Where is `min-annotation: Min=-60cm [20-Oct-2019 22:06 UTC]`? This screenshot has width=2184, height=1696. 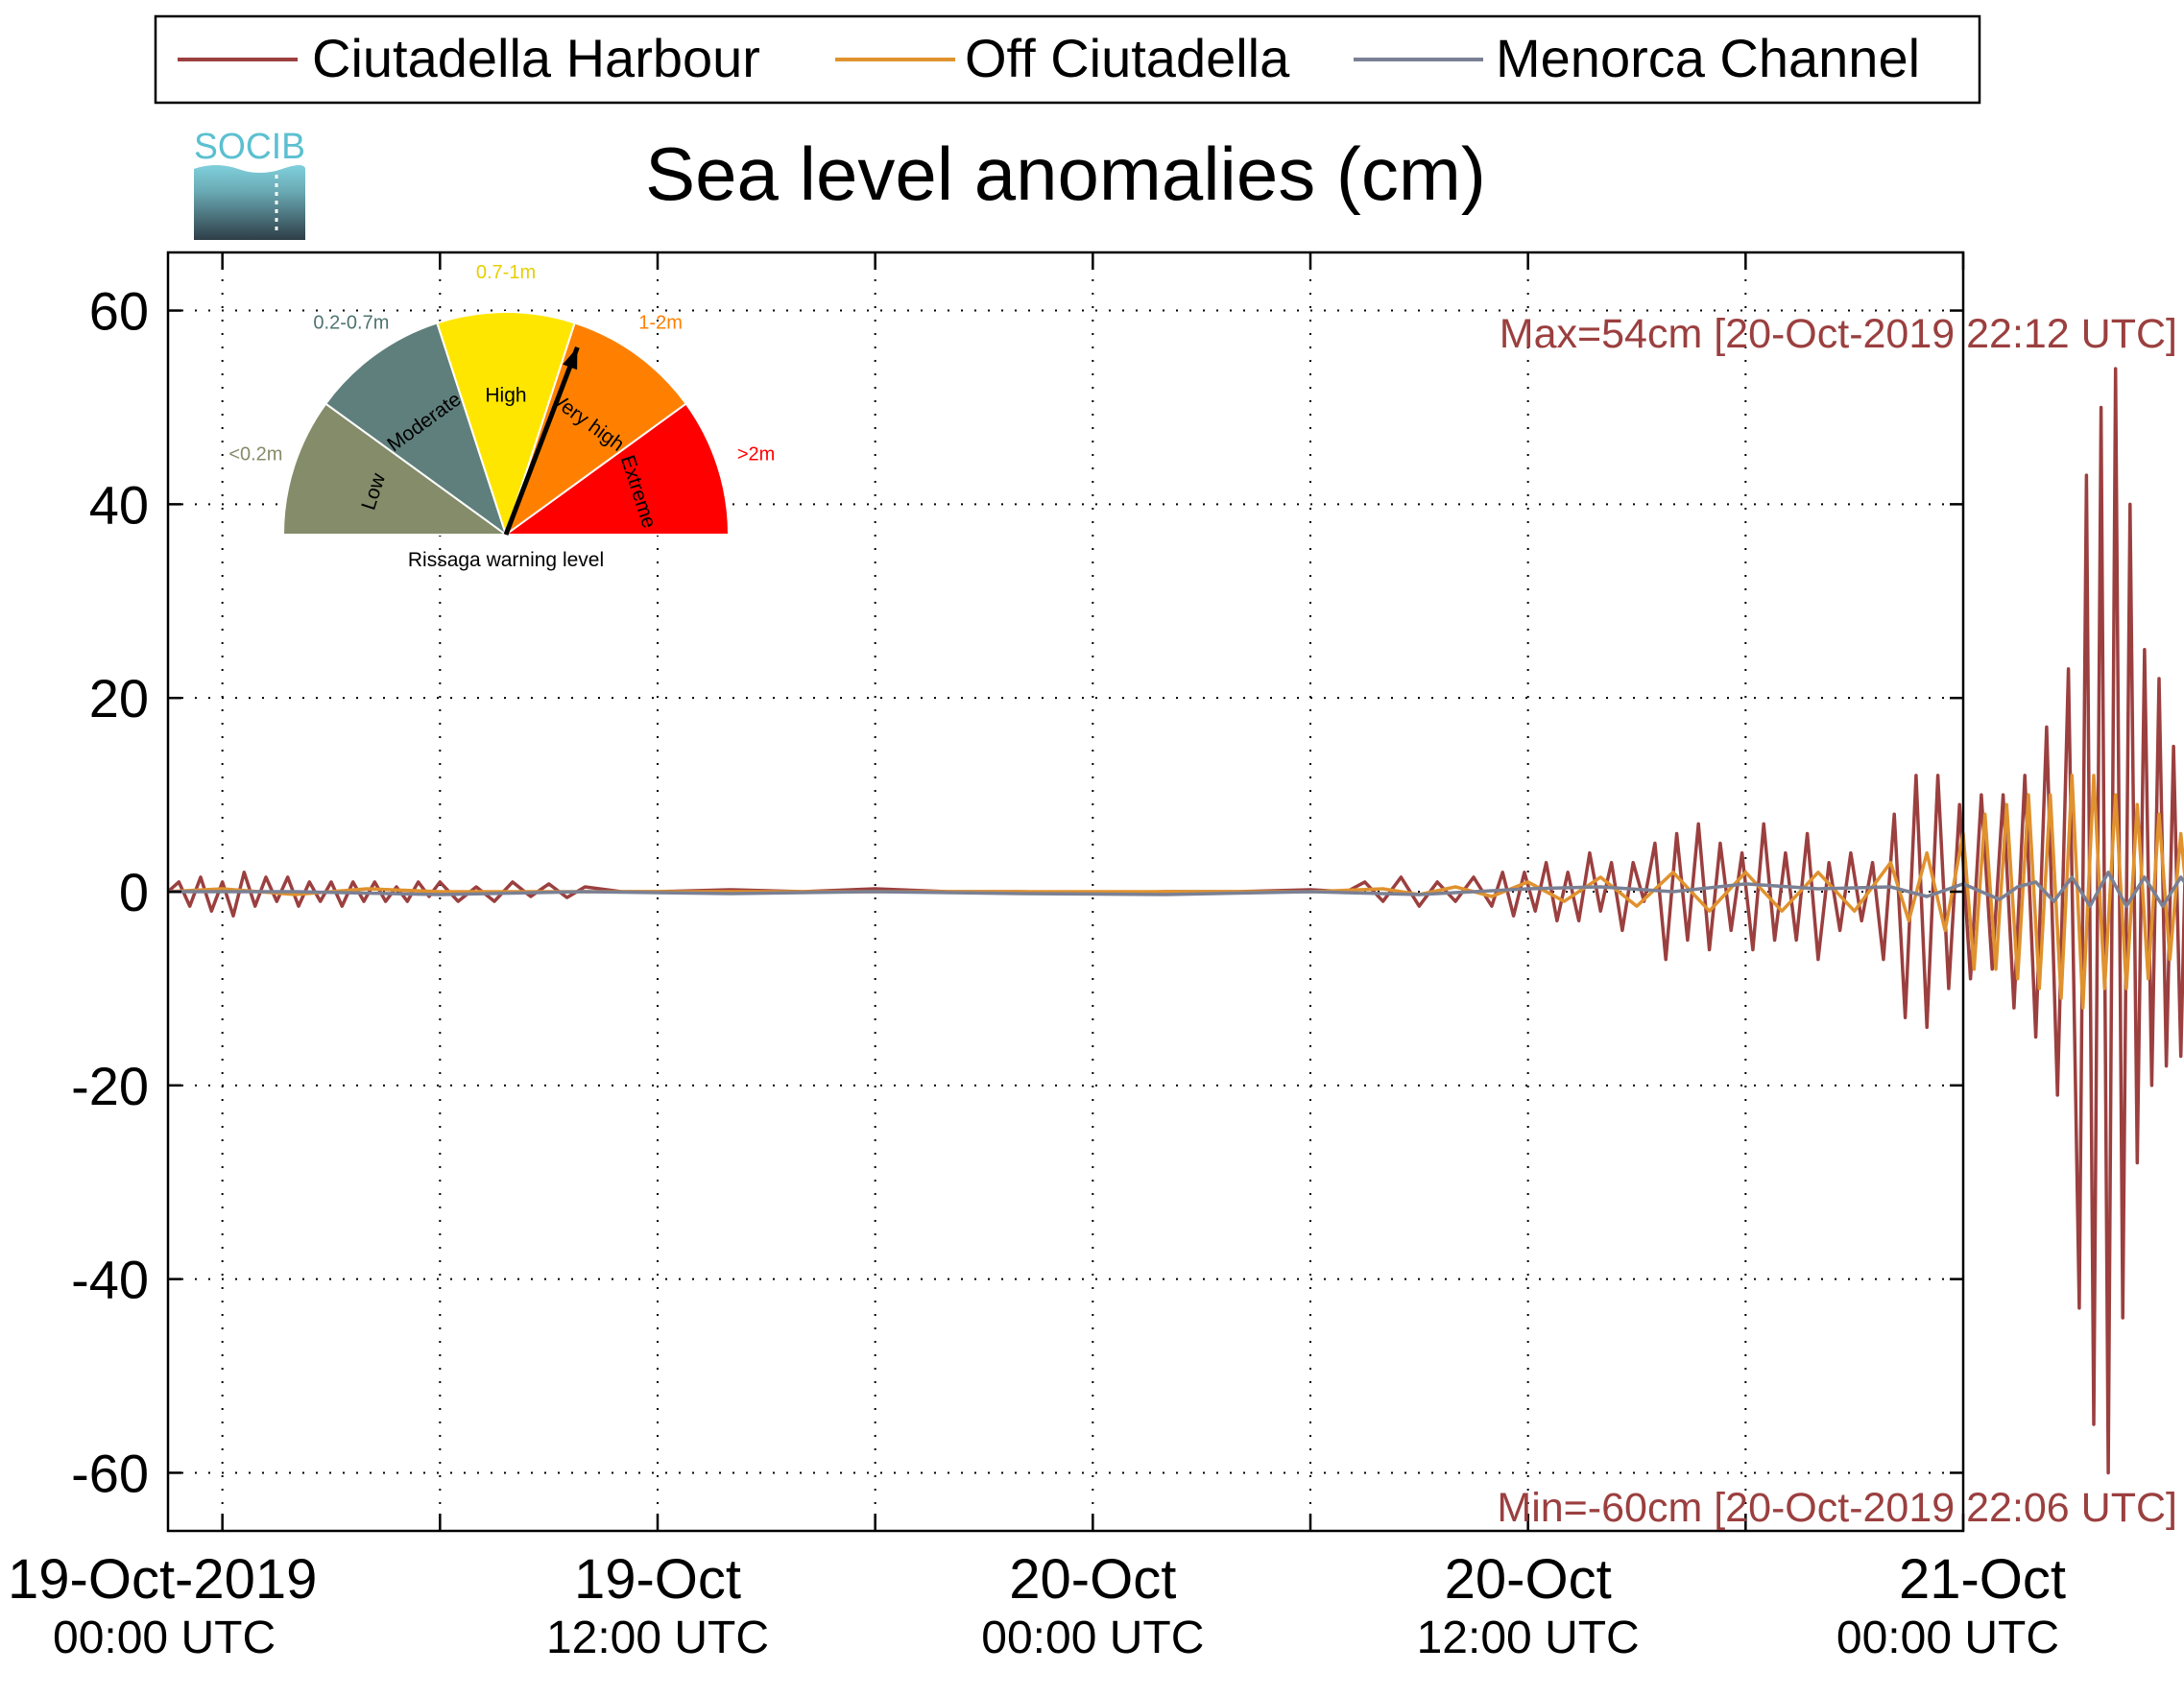
min-annotation: Min=-60cm [20-Oct-2019 22:06 UTC] is located at coordinates (1837, 1508).